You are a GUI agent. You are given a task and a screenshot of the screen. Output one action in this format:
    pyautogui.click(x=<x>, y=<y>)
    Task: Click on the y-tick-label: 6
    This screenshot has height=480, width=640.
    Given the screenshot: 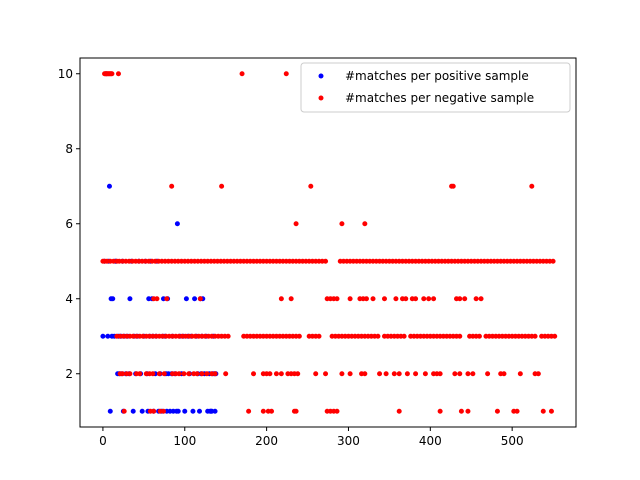 What is the action you would take?
    pyautogui.click(x=69, y=224)
    